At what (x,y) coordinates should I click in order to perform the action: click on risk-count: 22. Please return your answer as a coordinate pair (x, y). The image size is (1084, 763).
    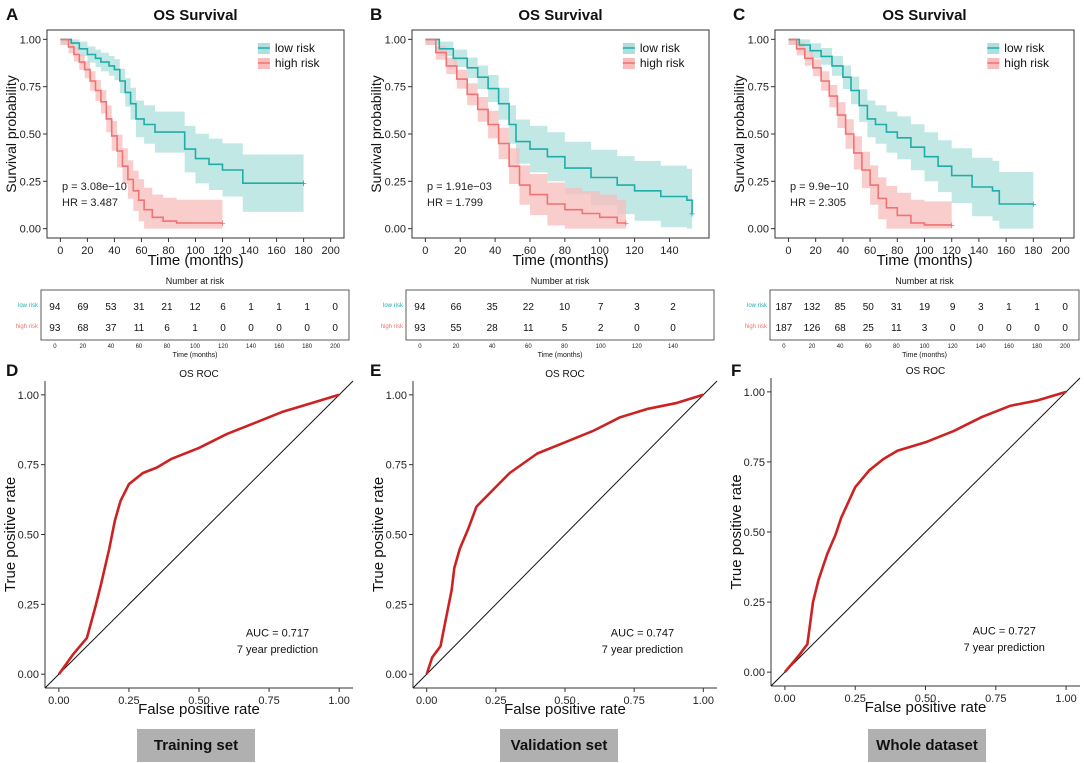
    Looking at the image, I should click on (529, 307).